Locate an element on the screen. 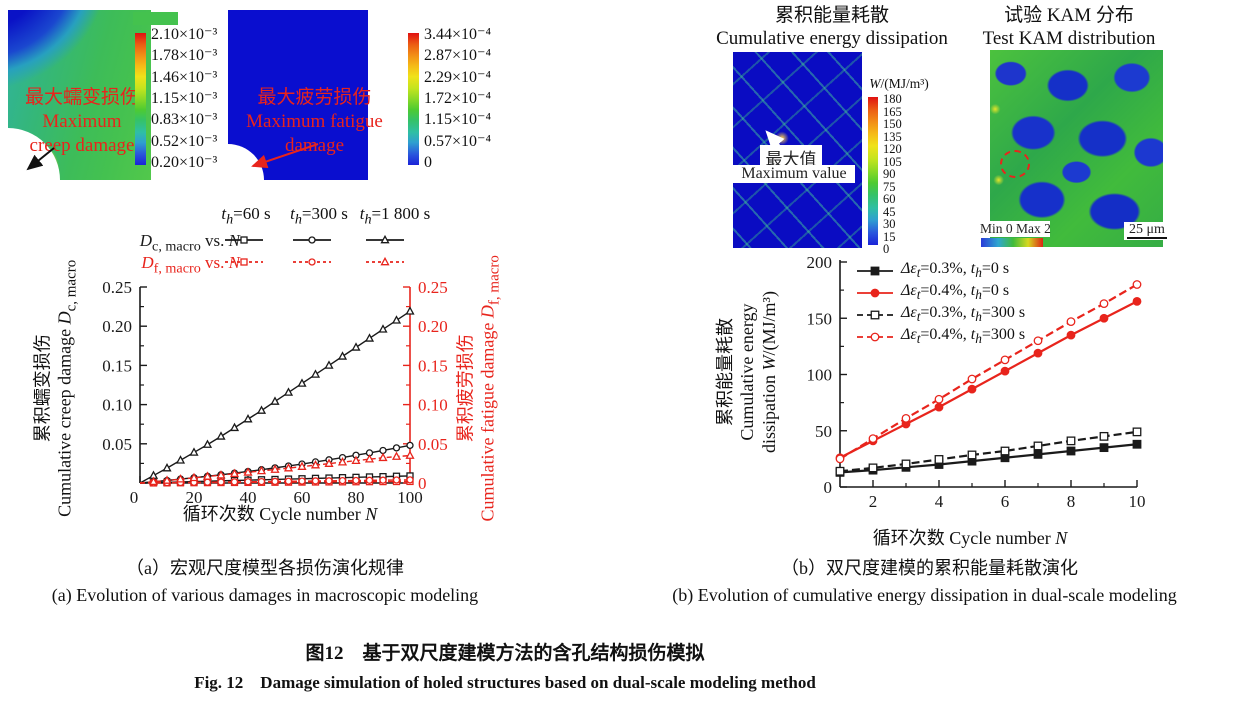 Image resolution: width=1249 pixels, height=703 pixels. colorbar-tick-label: 1.15×10⁻⁴ is located at coordinates (458, 120).